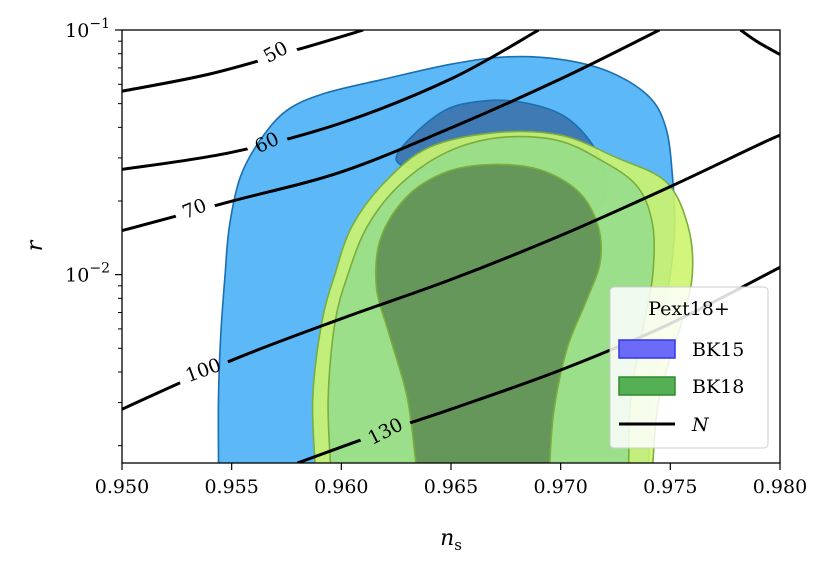  What do you see at coordinates (87, 274) in the screenshot?
I see `y-tick-label: 10⁻²` at bounding box center [87, 274].